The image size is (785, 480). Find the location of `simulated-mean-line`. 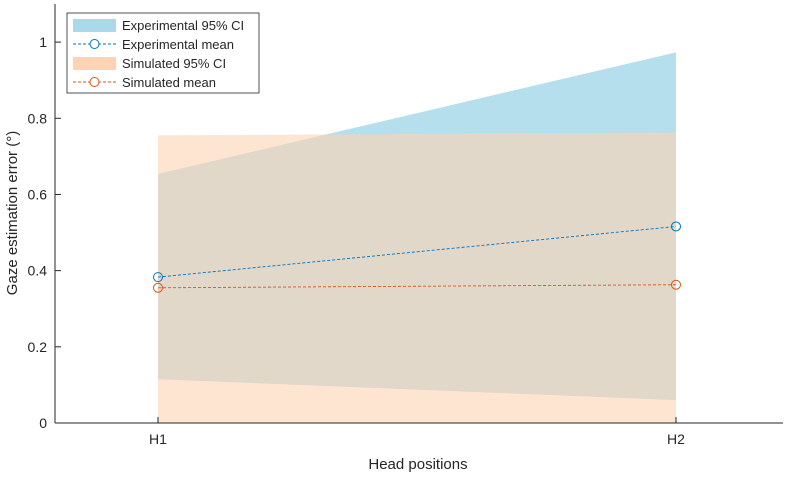

simulated-mean-line is located at coordinates (417, 286).